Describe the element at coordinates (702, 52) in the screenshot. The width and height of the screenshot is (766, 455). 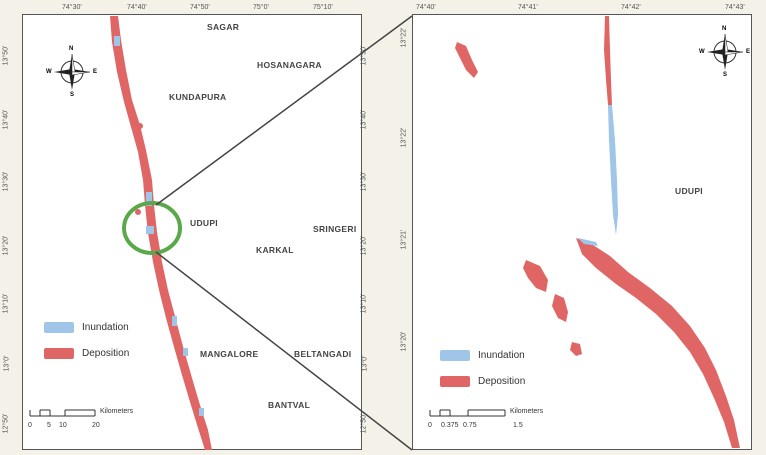
I see `right-compass-w: W` at that location.